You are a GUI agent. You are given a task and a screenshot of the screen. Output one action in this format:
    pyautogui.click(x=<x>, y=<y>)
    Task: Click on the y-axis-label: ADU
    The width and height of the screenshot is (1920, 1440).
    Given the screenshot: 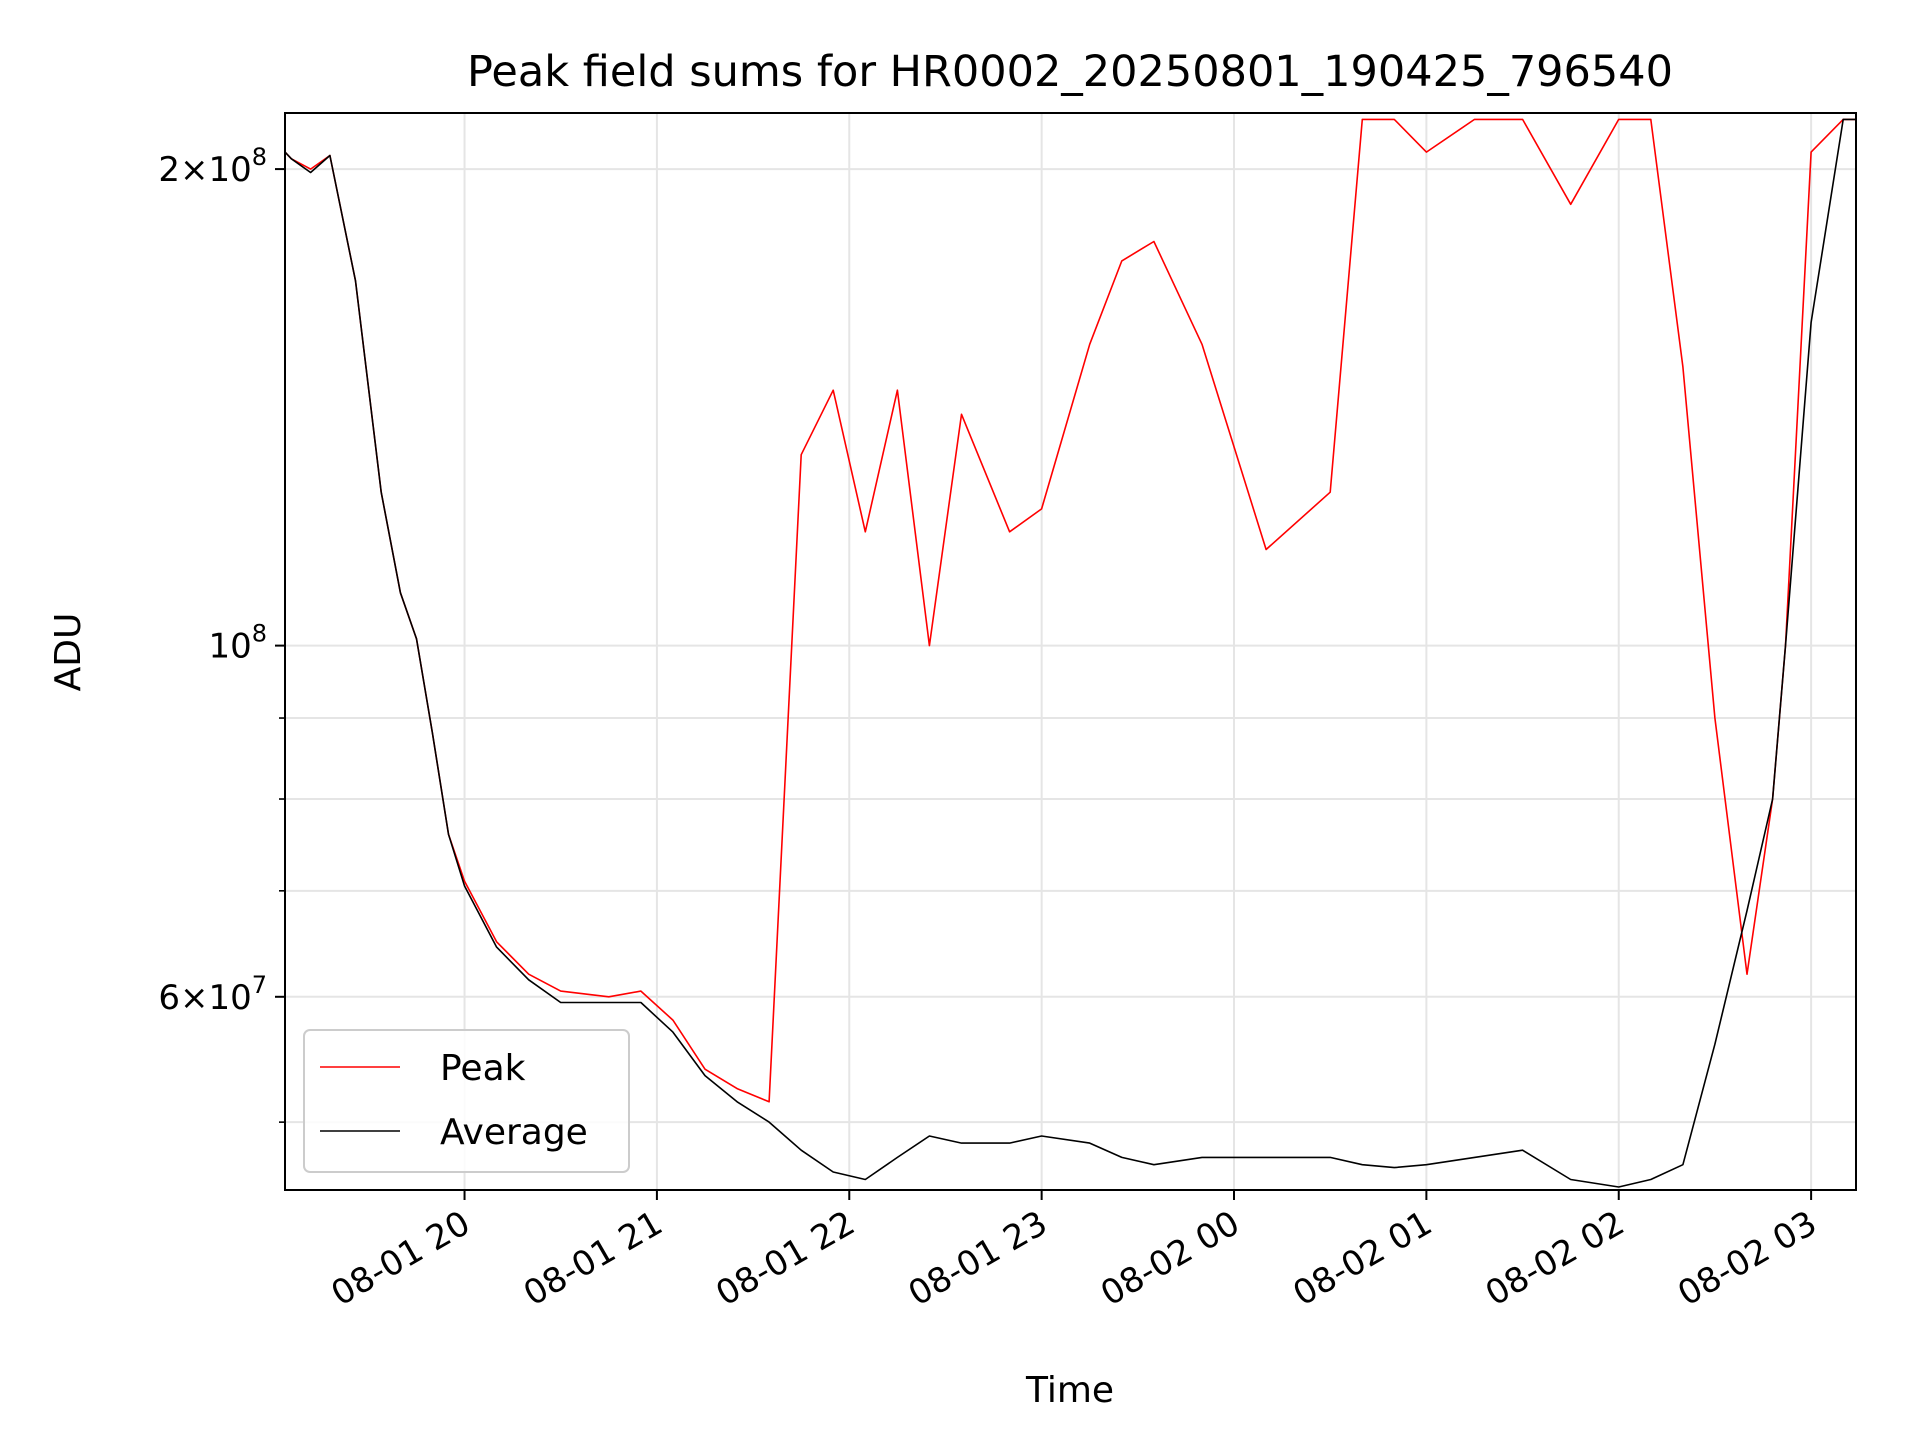 What is the action you would take?
    pyautogui.click(x=68, y=652)
    